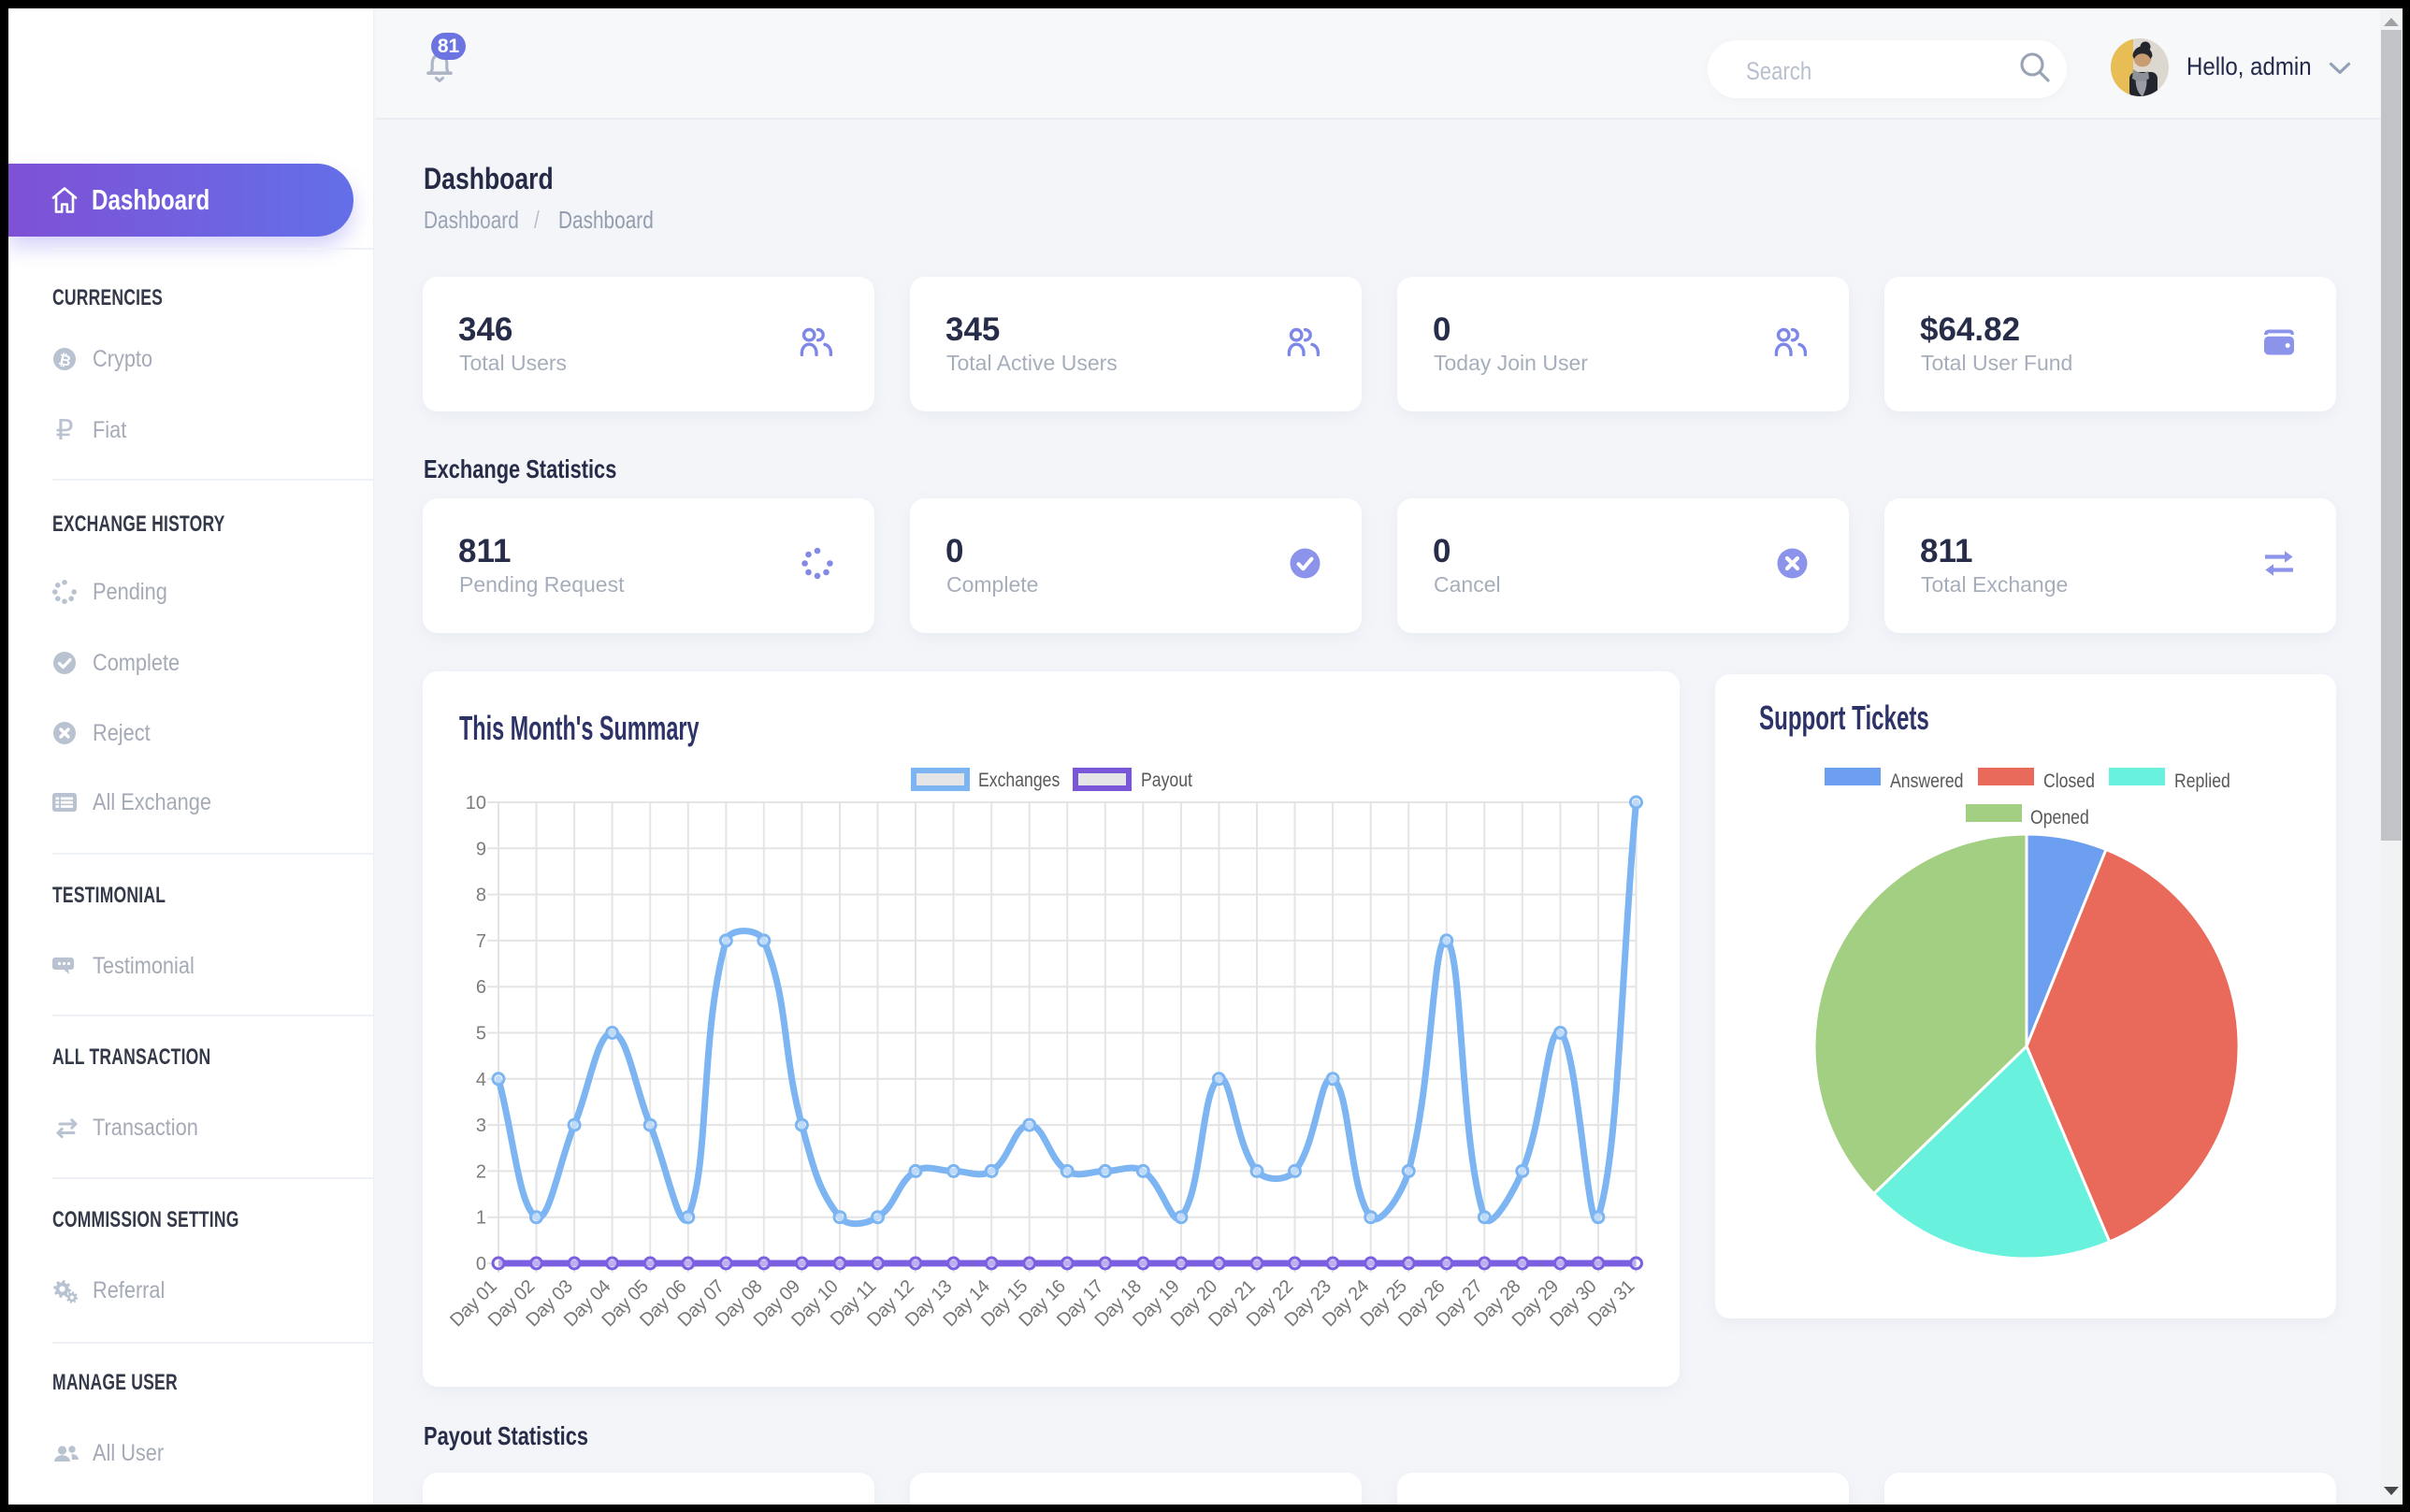  Describe the element at coordinates (476, 803) in the screenshot. I see `svg-text: 10` at that location.